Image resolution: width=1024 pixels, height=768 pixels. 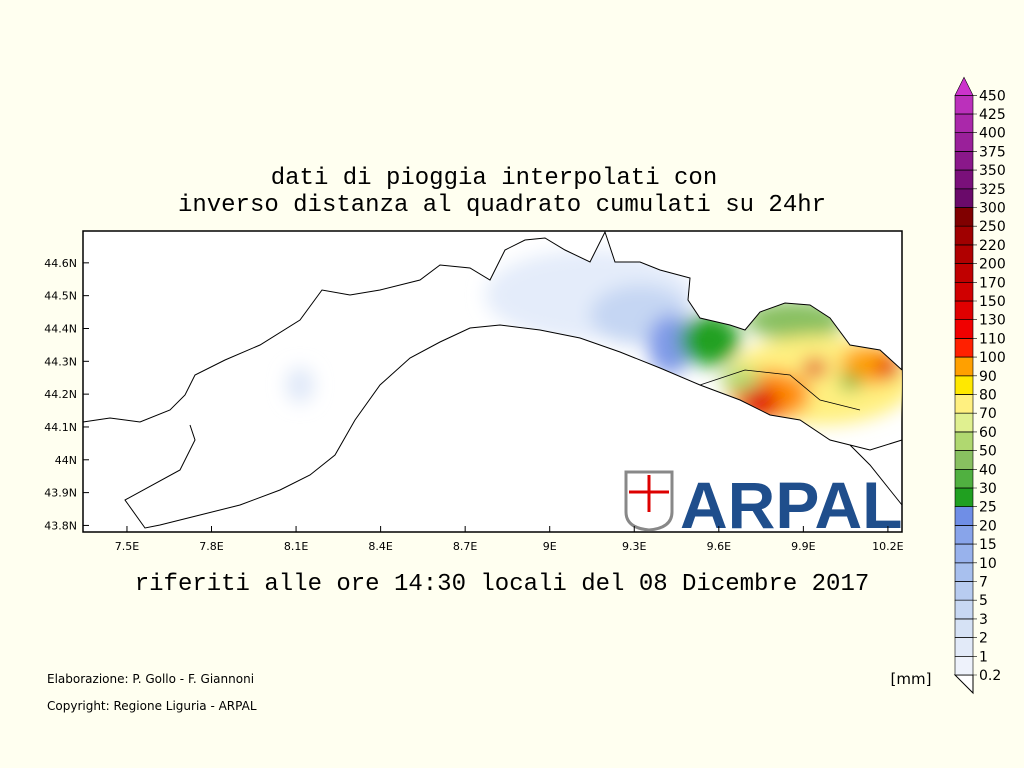 What do you see at coordinates (963, 684) in the screenshot?
I see `colorbar-low-end` at bounding box center [963, 684].